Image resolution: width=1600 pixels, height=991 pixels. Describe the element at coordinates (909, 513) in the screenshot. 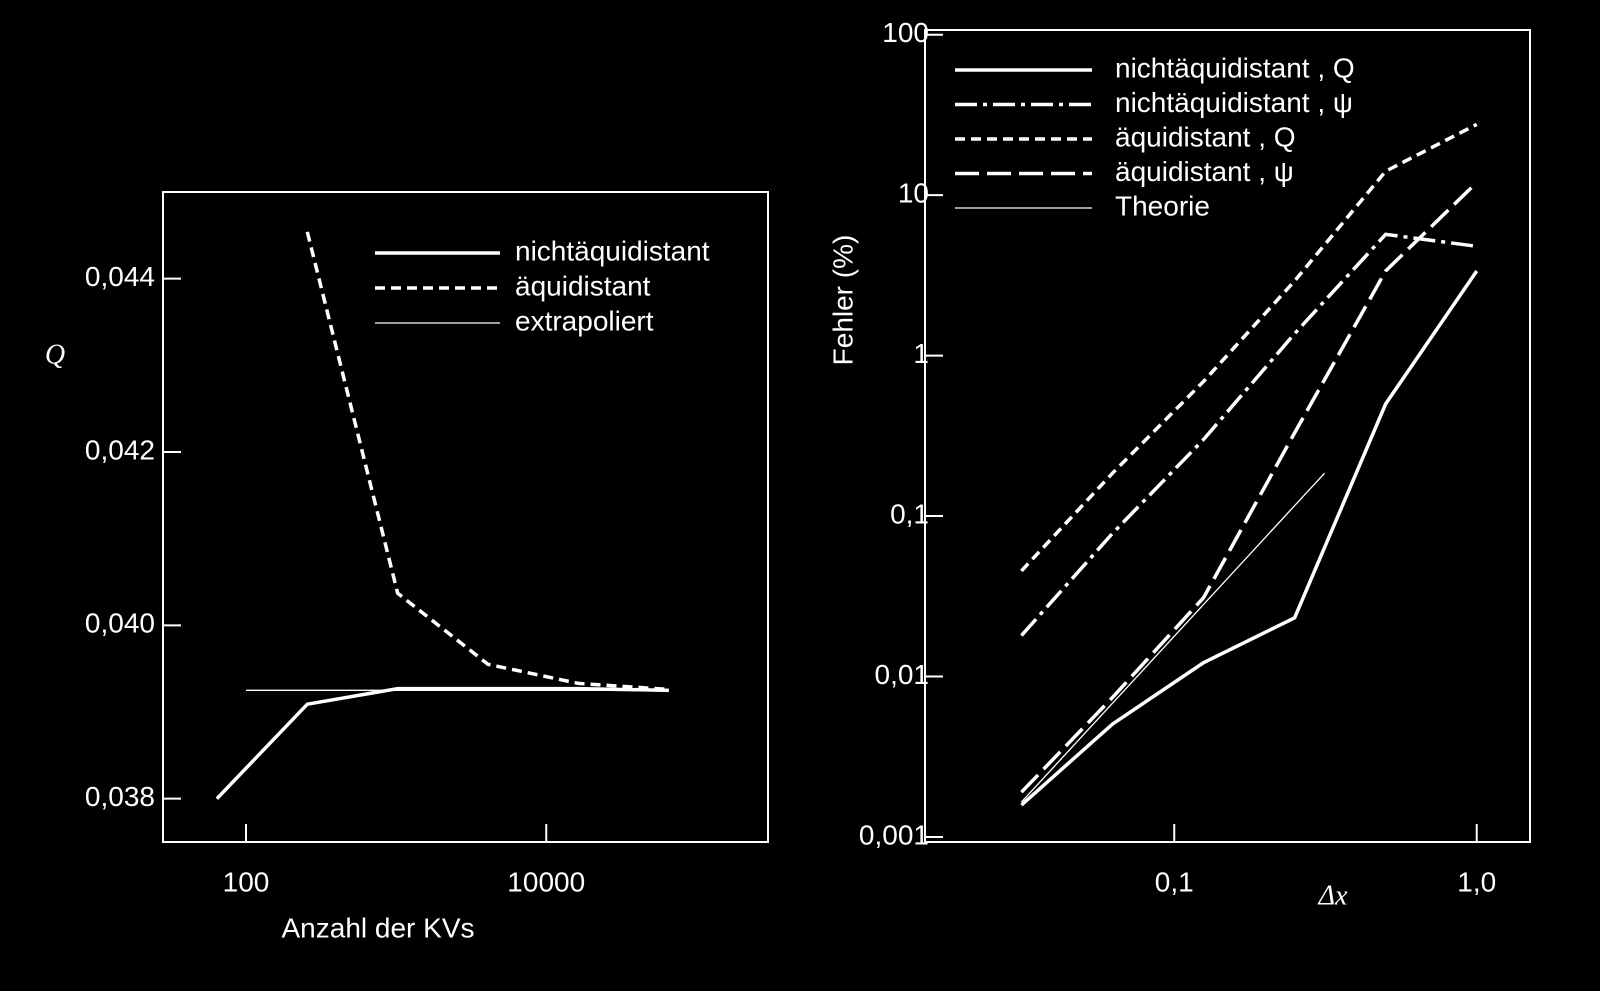

I see `y-tick-label: 0,1` at that location.